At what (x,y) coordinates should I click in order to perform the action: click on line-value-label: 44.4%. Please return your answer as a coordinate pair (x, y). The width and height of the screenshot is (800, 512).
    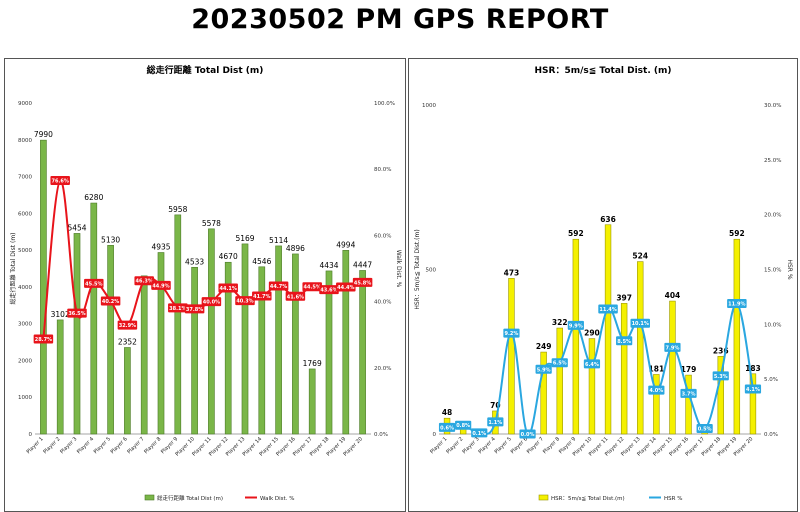
    Looking at the image, I should click on (345, 288).